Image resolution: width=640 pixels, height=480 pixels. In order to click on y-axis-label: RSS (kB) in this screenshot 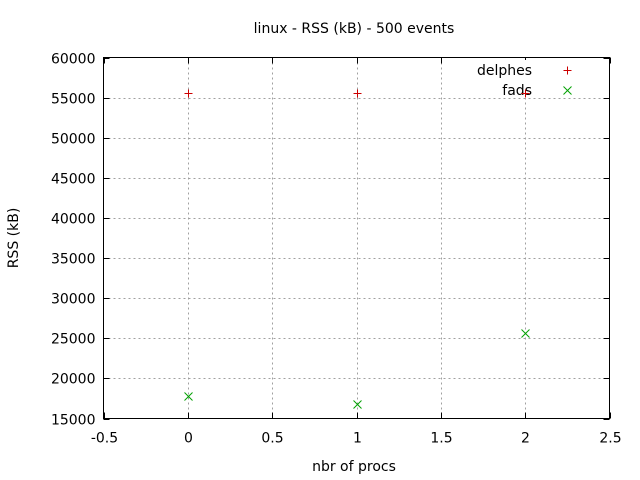, I will do `click(14, 238)`.